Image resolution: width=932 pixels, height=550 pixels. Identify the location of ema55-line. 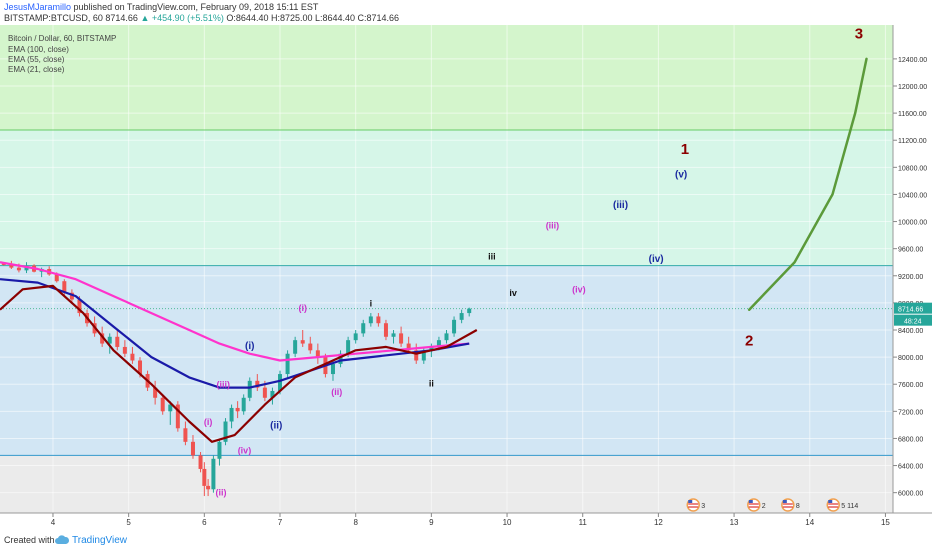
(235, 333).